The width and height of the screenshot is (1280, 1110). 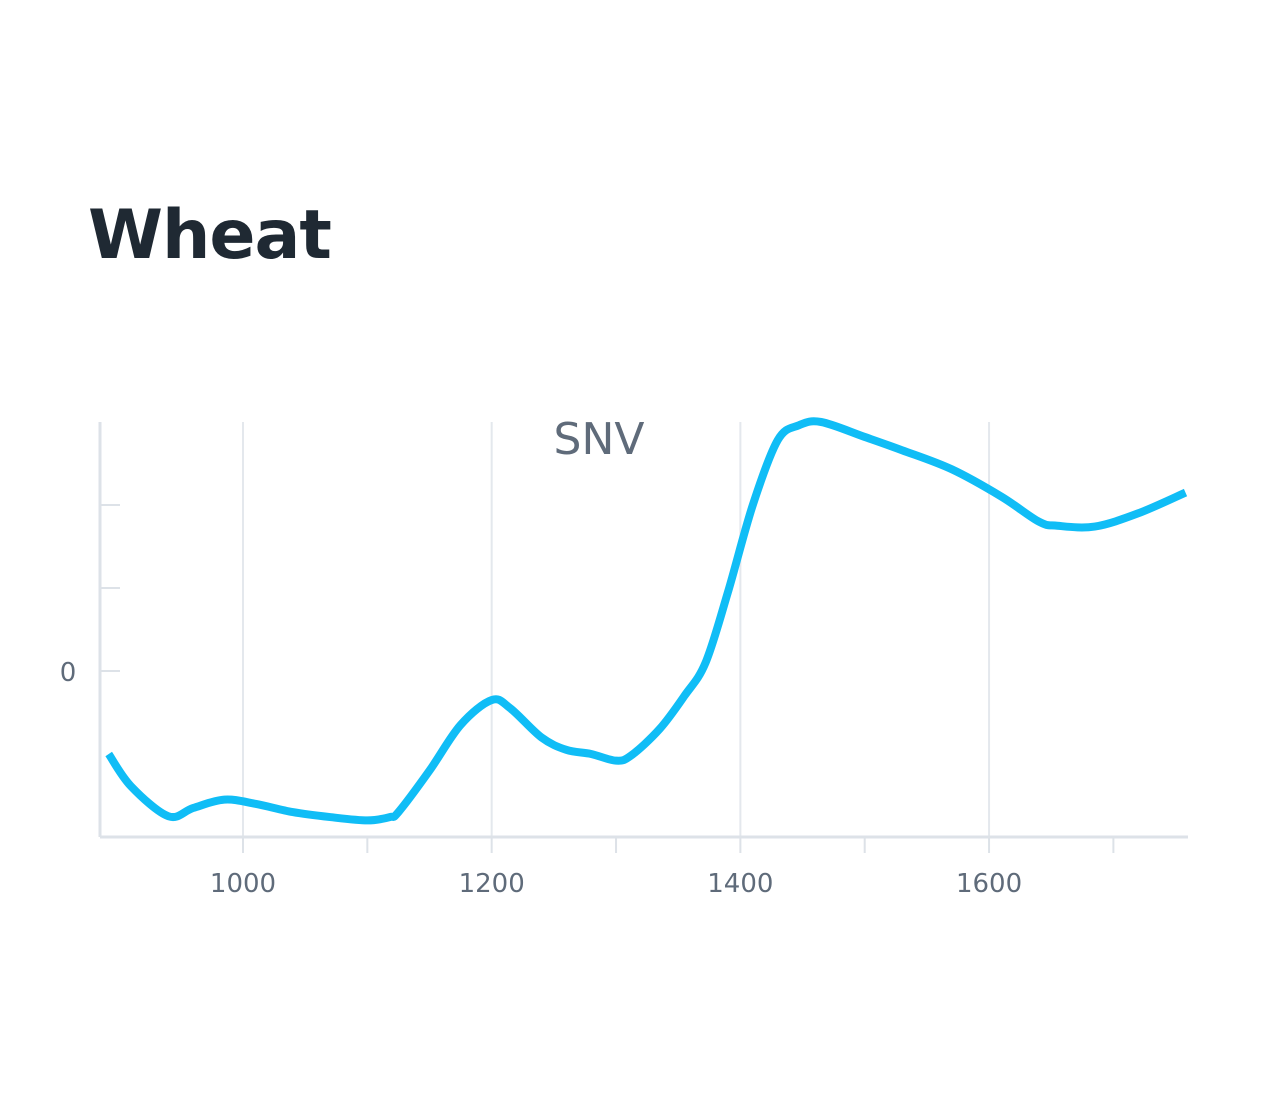 I want to click on page-title: Wheat, so click(x=210, y=235).